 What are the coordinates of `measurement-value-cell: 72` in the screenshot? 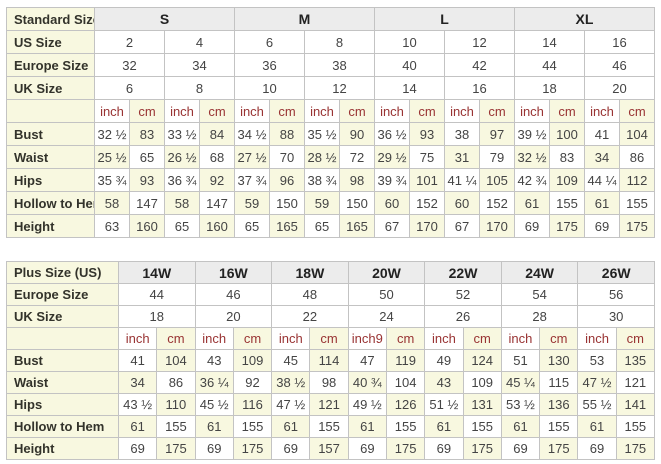 It's located at (357, 157).